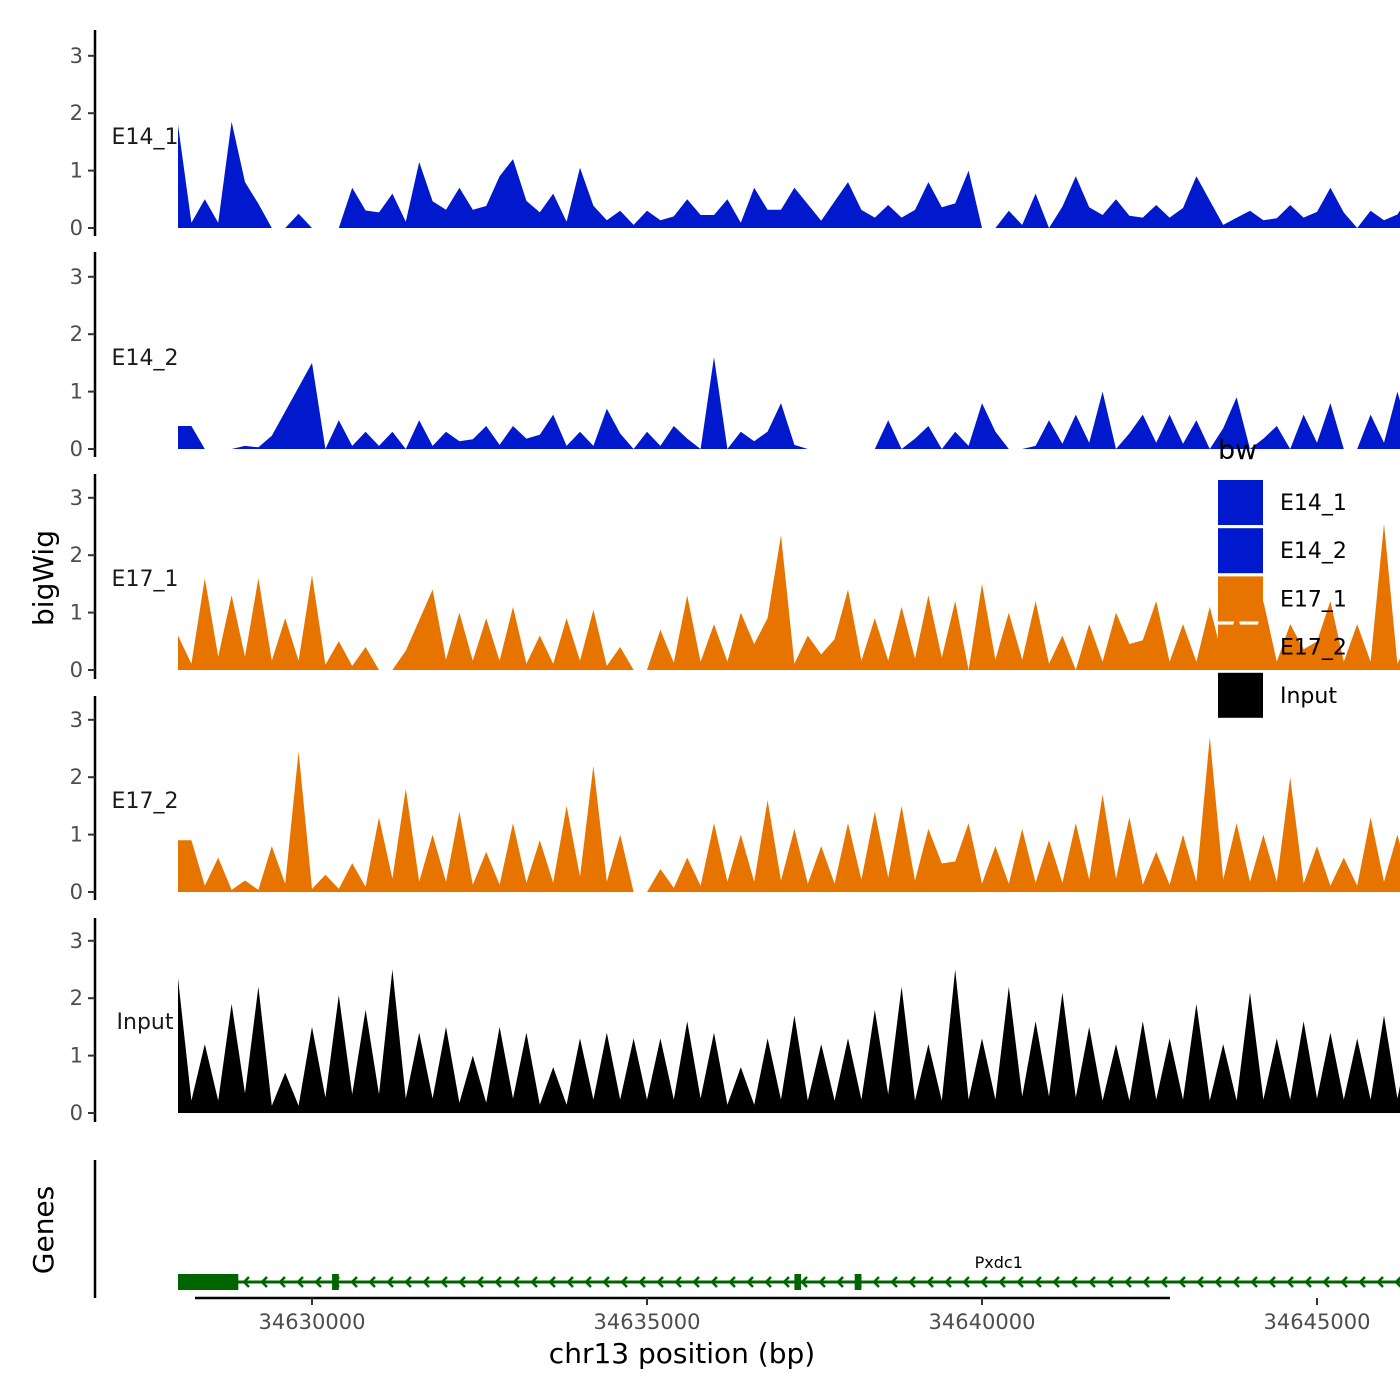 The width and height of the screenshot is (1400, 1400). Describe the element at coordinates (1313, 551) in the screenshot. I see `legend-label-E14_2: E14_2` at that location.